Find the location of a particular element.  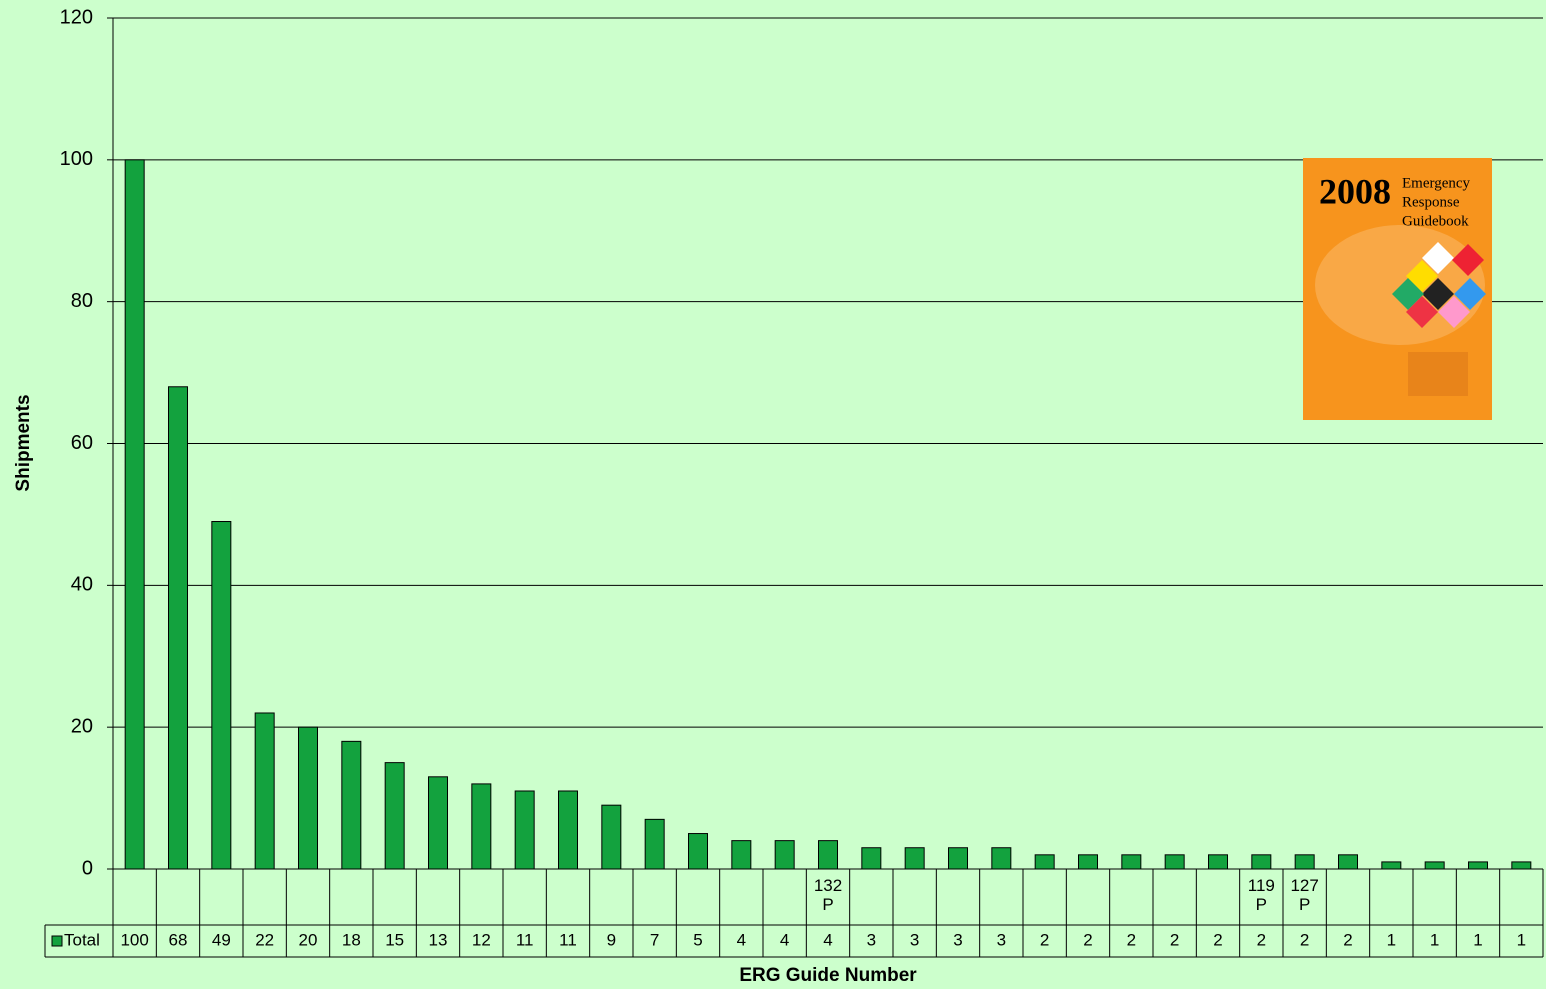

legend-swatch is located at coordinates (57, 941).